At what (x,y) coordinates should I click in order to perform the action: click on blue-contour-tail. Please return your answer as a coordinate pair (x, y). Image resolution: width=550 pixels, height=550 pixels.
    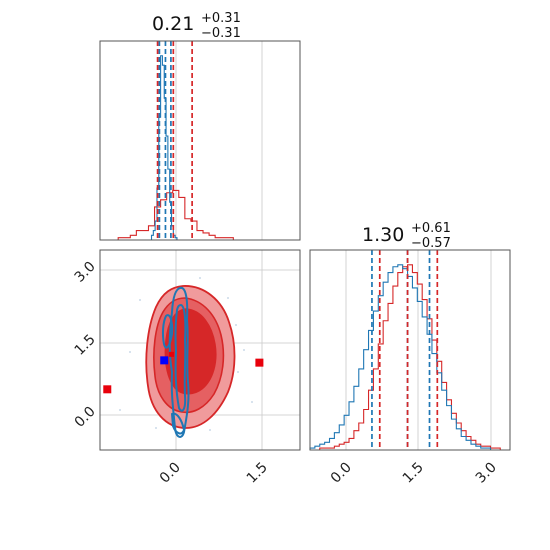
    Looking at the image, I should click on (178, 423).